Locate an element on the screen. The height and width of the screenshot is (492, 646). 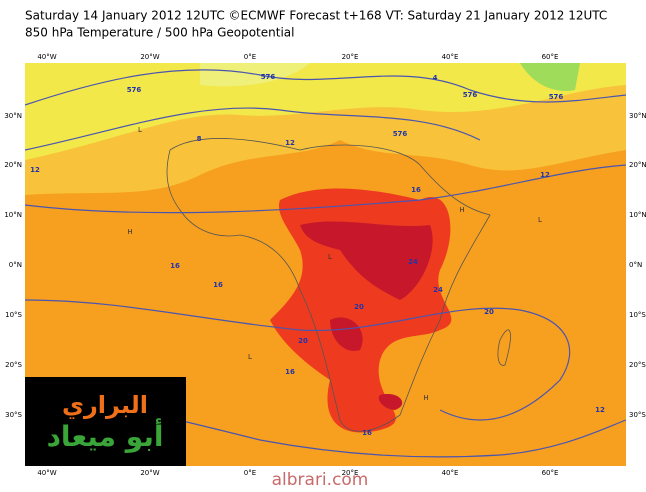
contour-label: 4 is located at coordinates (435, 78).